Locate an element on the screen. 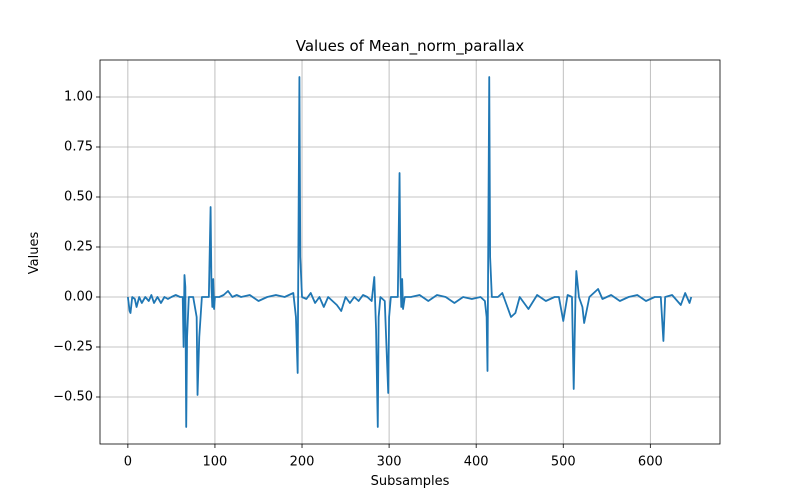 The width and height of the screenshot is (800, 500). x-tick-label: 200 is located at coordinates (302, 462).